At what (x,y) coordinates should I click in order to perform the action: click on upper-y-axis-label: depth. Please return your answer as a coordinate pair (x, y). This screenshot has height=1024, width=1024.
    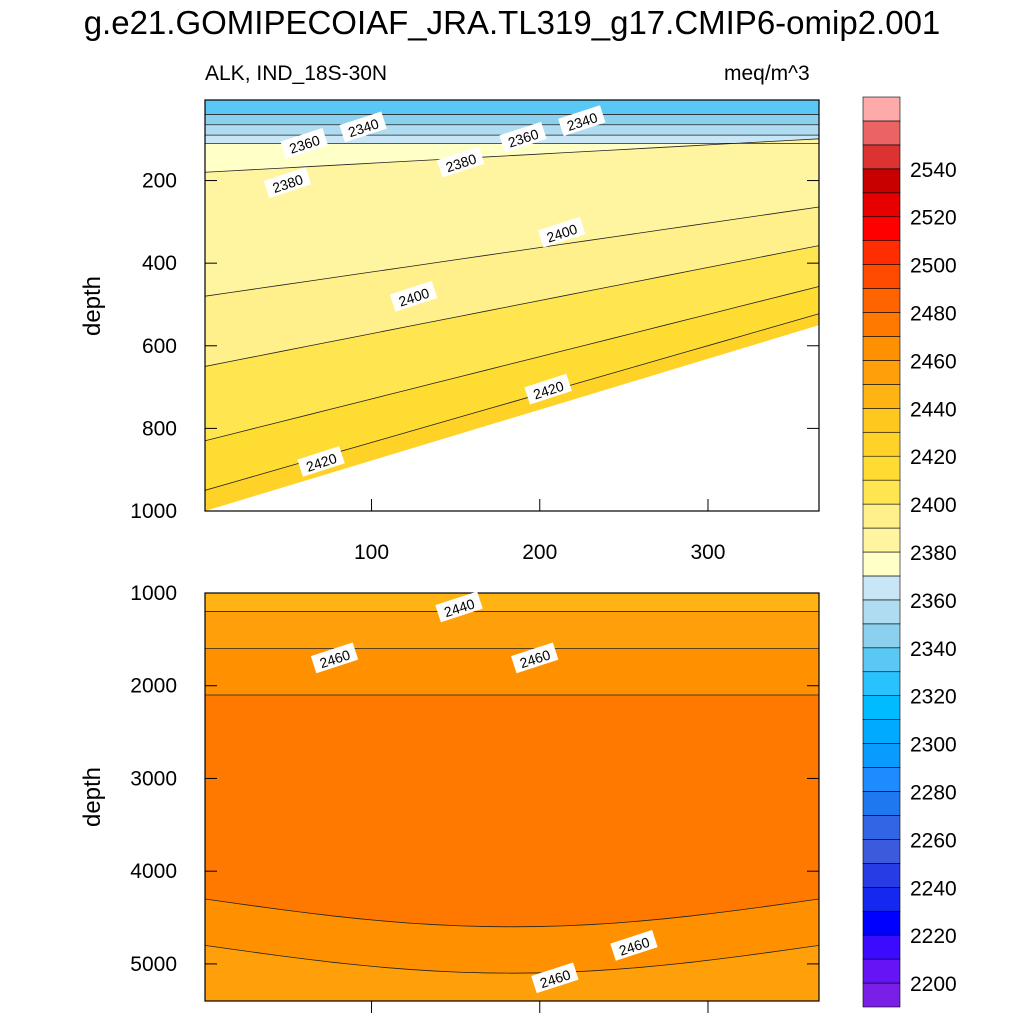
    Looking at the image, I should click on (92, 306).